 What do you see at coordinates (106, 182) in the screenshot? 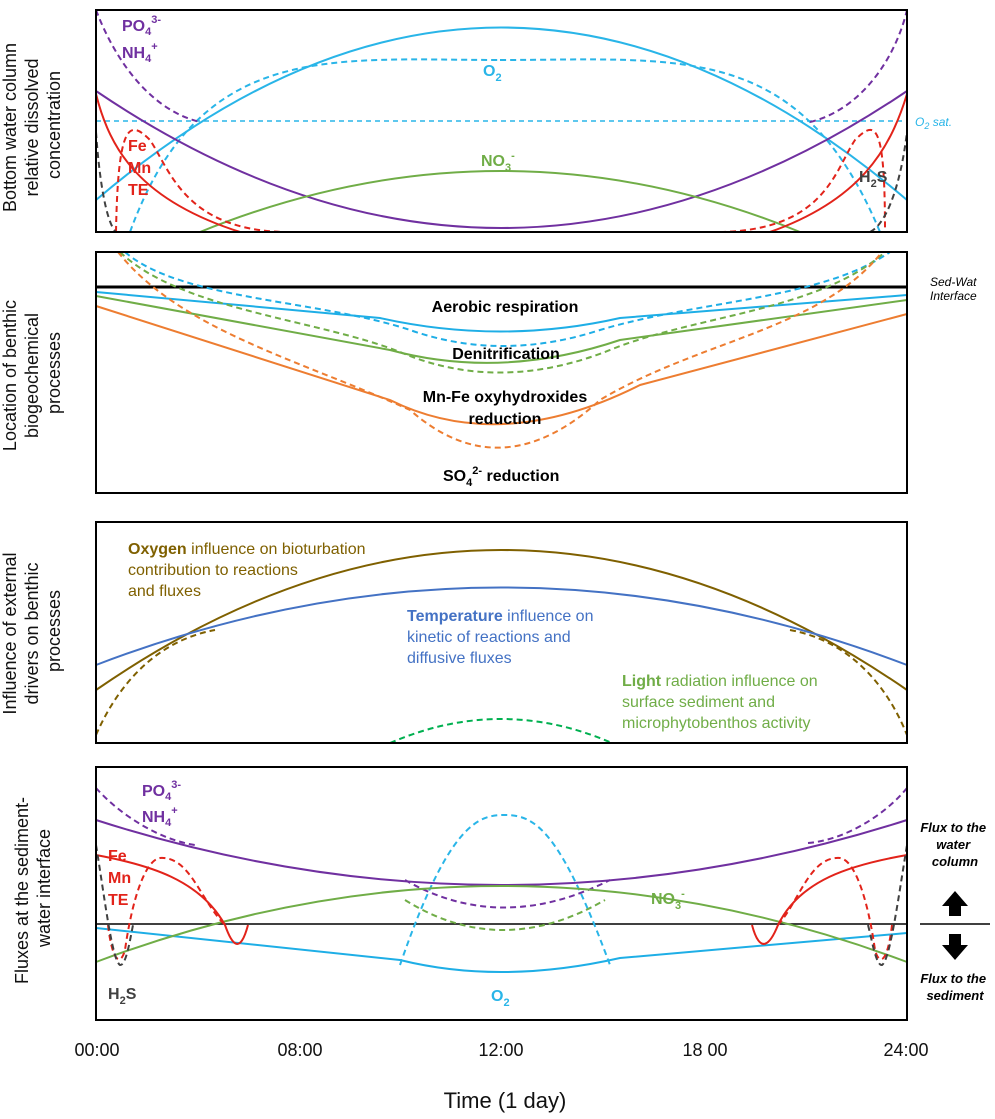
I see `h2s-dashed-left` at bounding box center [106, 182].